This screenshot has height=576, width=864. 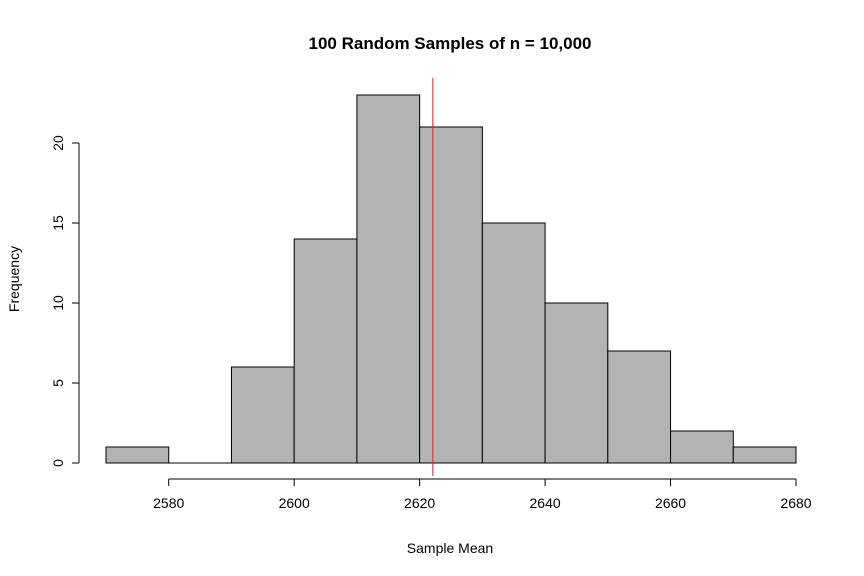 What do you see at coordinates (58, 383) in the screenshot?
I see `y-tick-label-1: 5` at bounding box center [58, 383].